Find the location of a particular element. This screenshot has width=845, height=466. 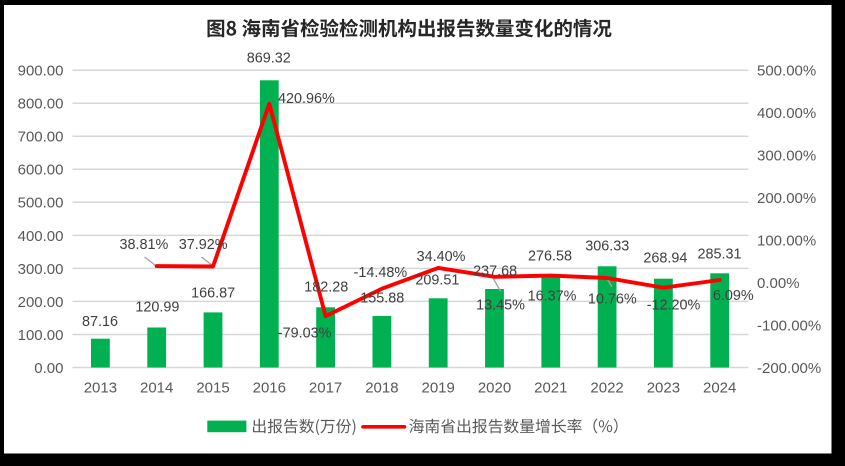

svg-text: 306.33 is located at coordinates (607, 246).